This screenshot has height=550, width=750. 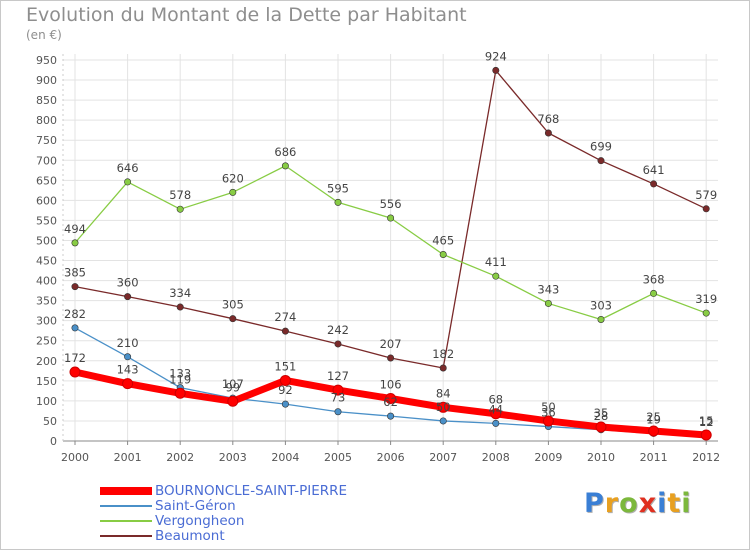 What do you see at coordinates (180, 293) in the screenshot?
I see `data-label: 334` at bounding box center [180, 293].